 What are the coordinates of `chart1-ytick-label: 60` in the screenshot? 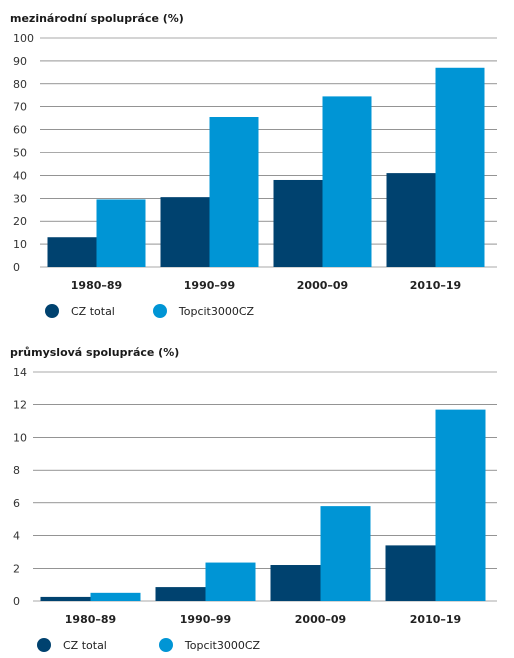 It's located at (20, 130).